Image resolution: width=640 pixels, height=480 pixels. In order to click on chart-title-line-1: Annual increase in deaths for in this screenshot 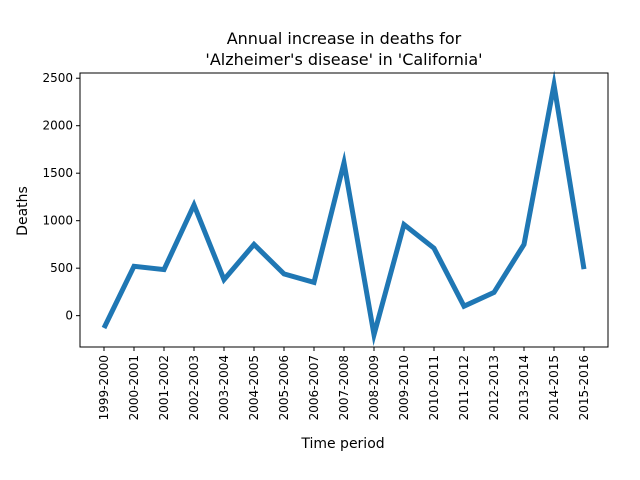, I will do `click(344, 38)`.